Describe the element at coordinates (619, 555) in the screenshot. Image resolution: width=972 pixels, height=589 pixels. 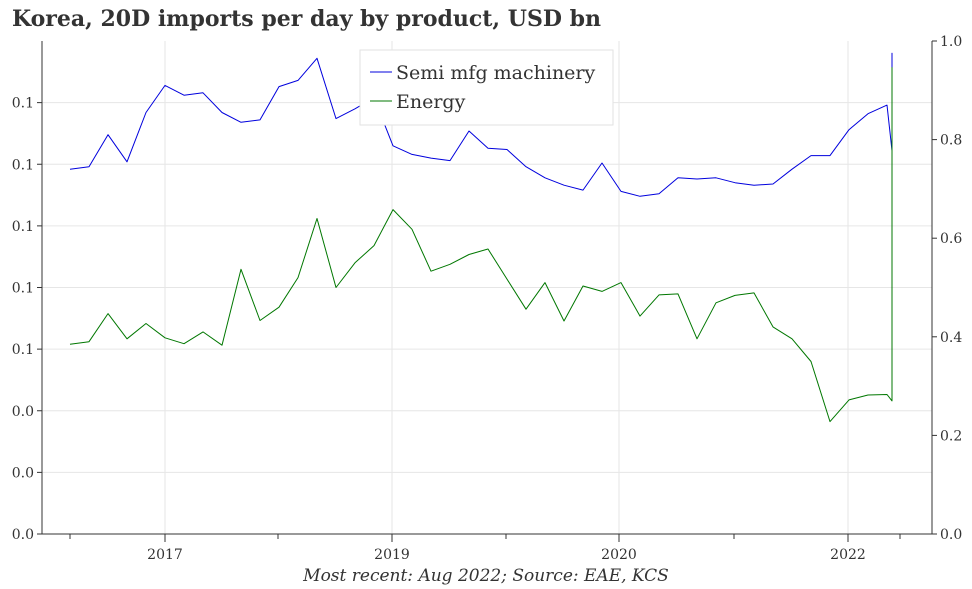
I see `x-tick-label: 2020` at that location.